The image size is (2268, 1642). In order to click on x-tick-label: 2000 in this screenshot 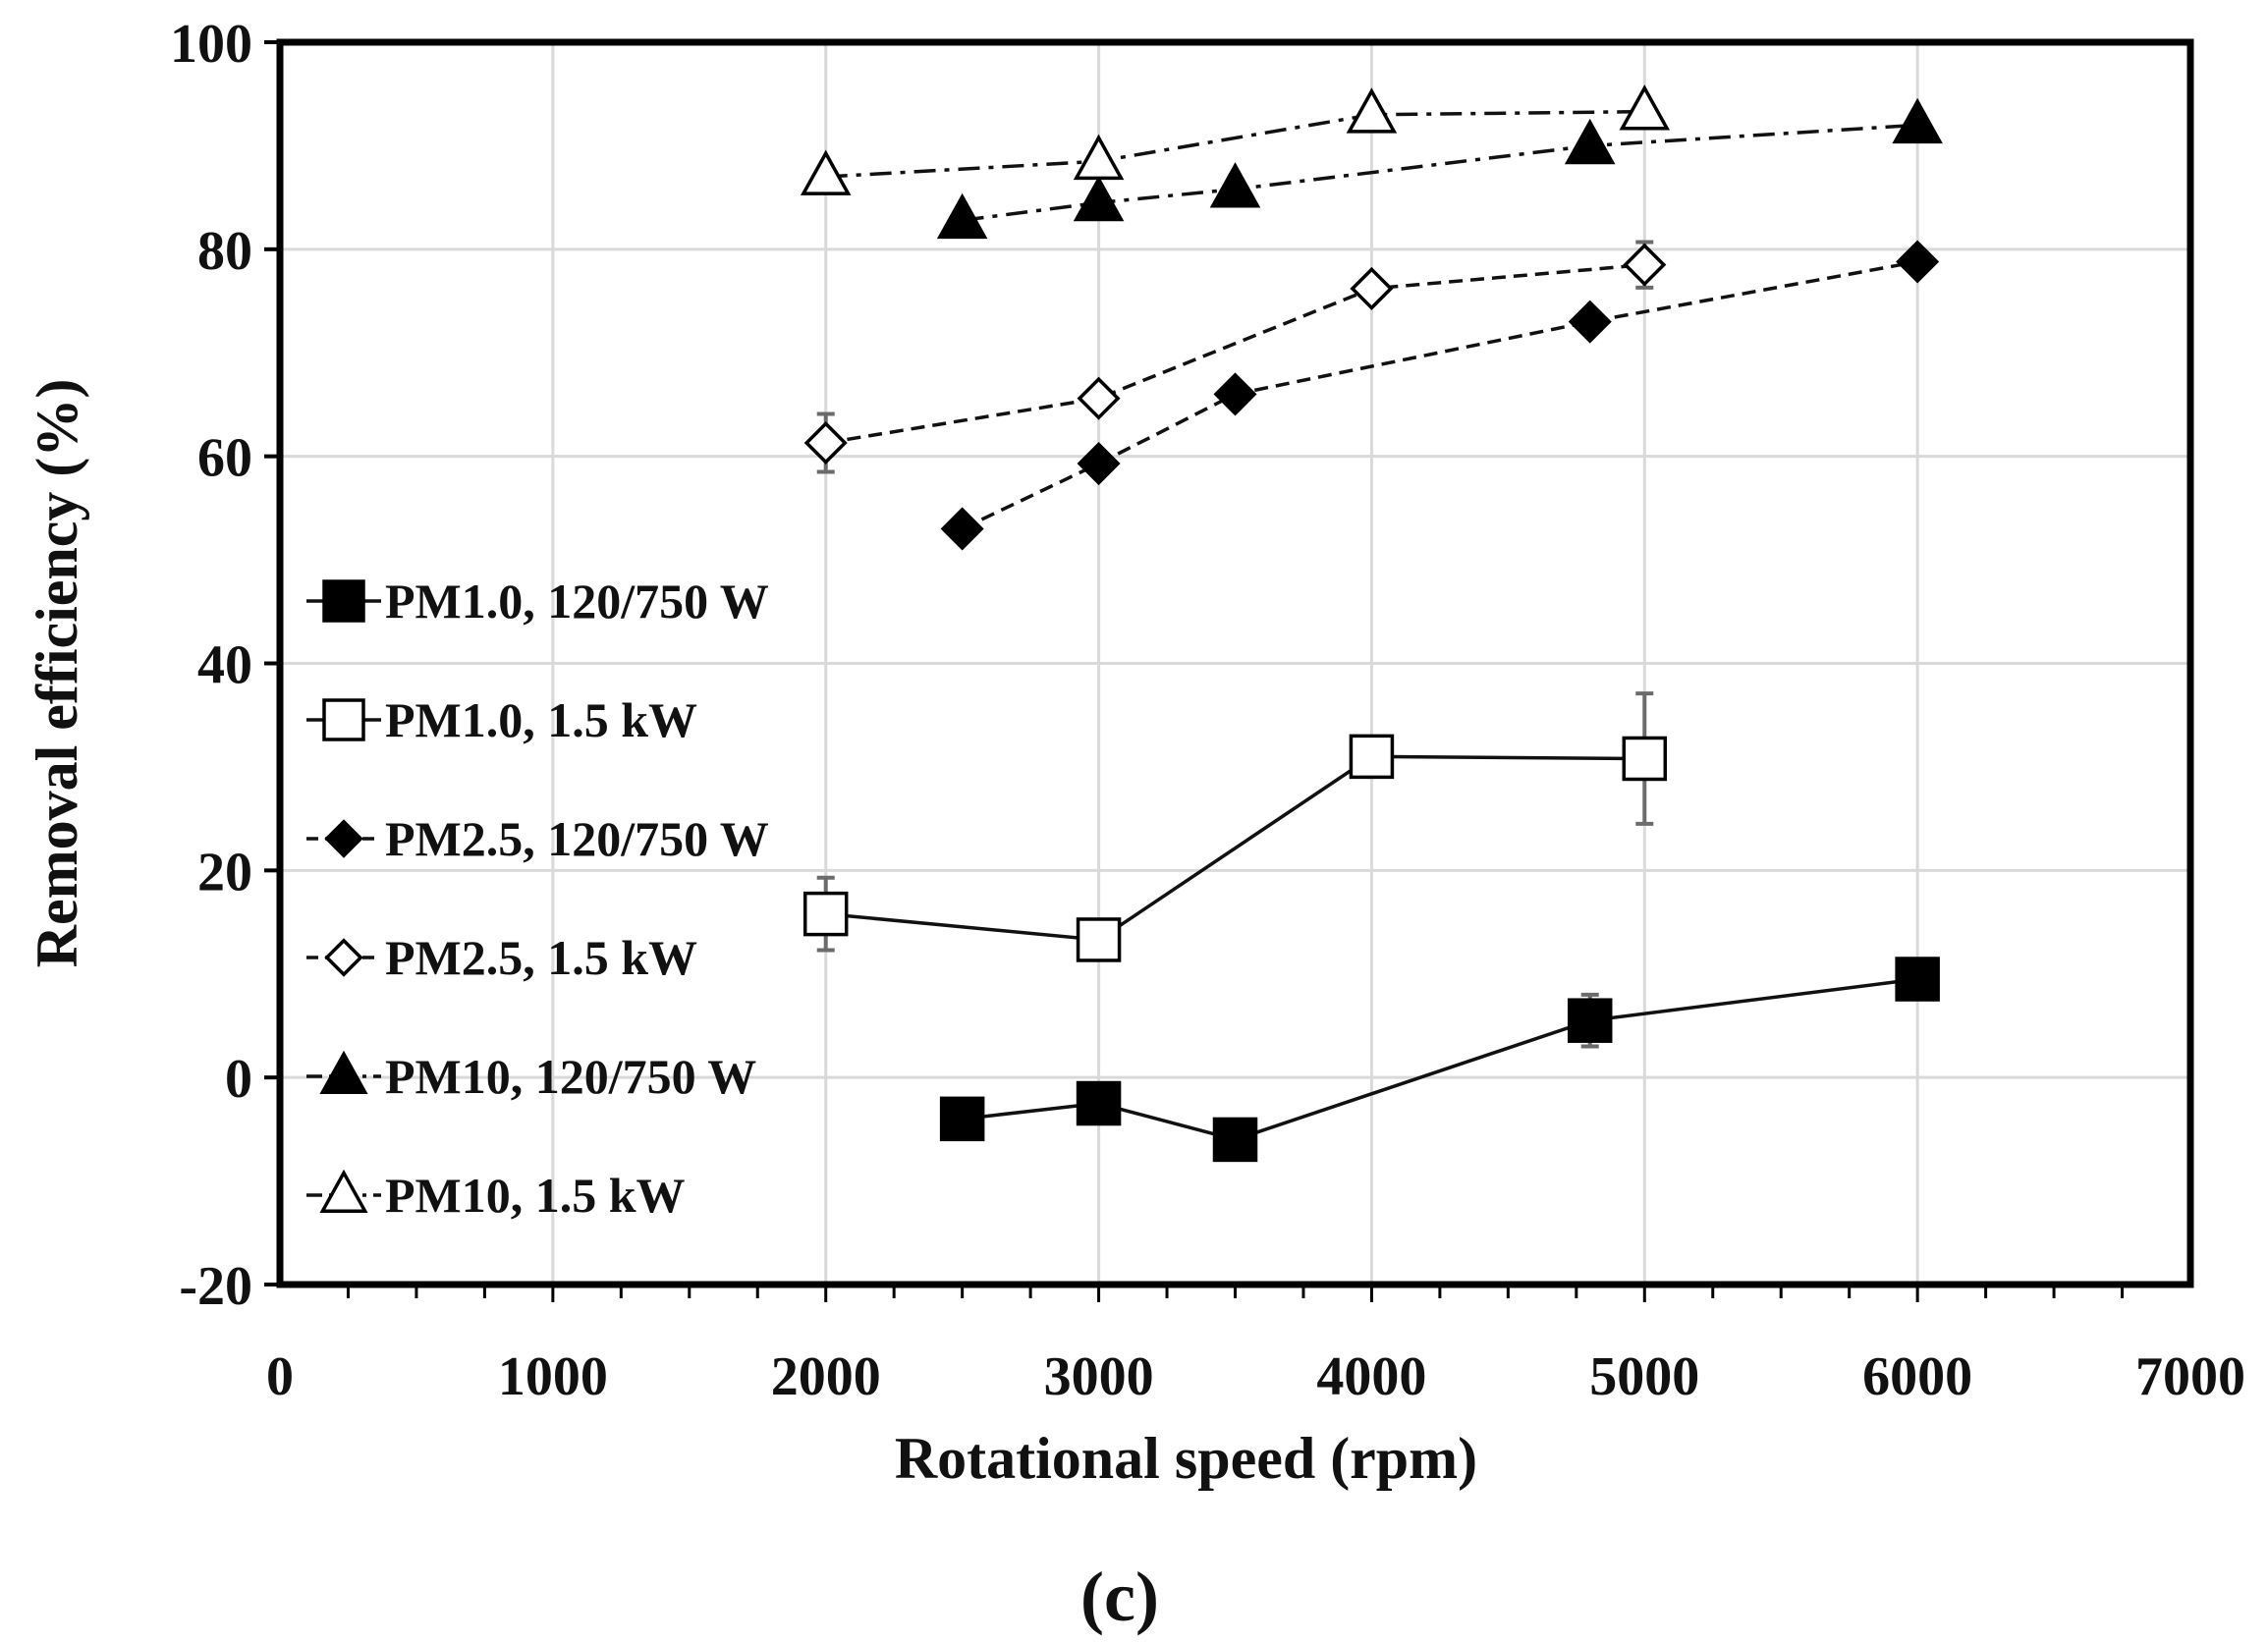, I will do `click(826, 1377)`.